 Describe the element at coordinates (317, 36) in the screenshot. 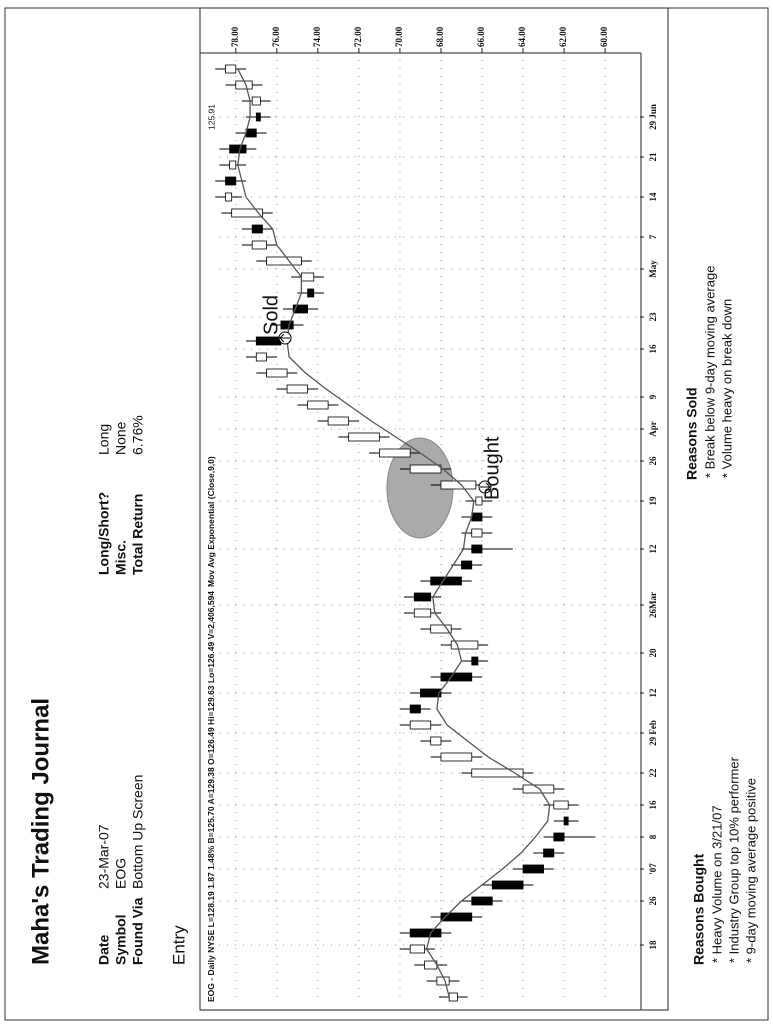

I see `y-tick-label: 74.00` at that location.